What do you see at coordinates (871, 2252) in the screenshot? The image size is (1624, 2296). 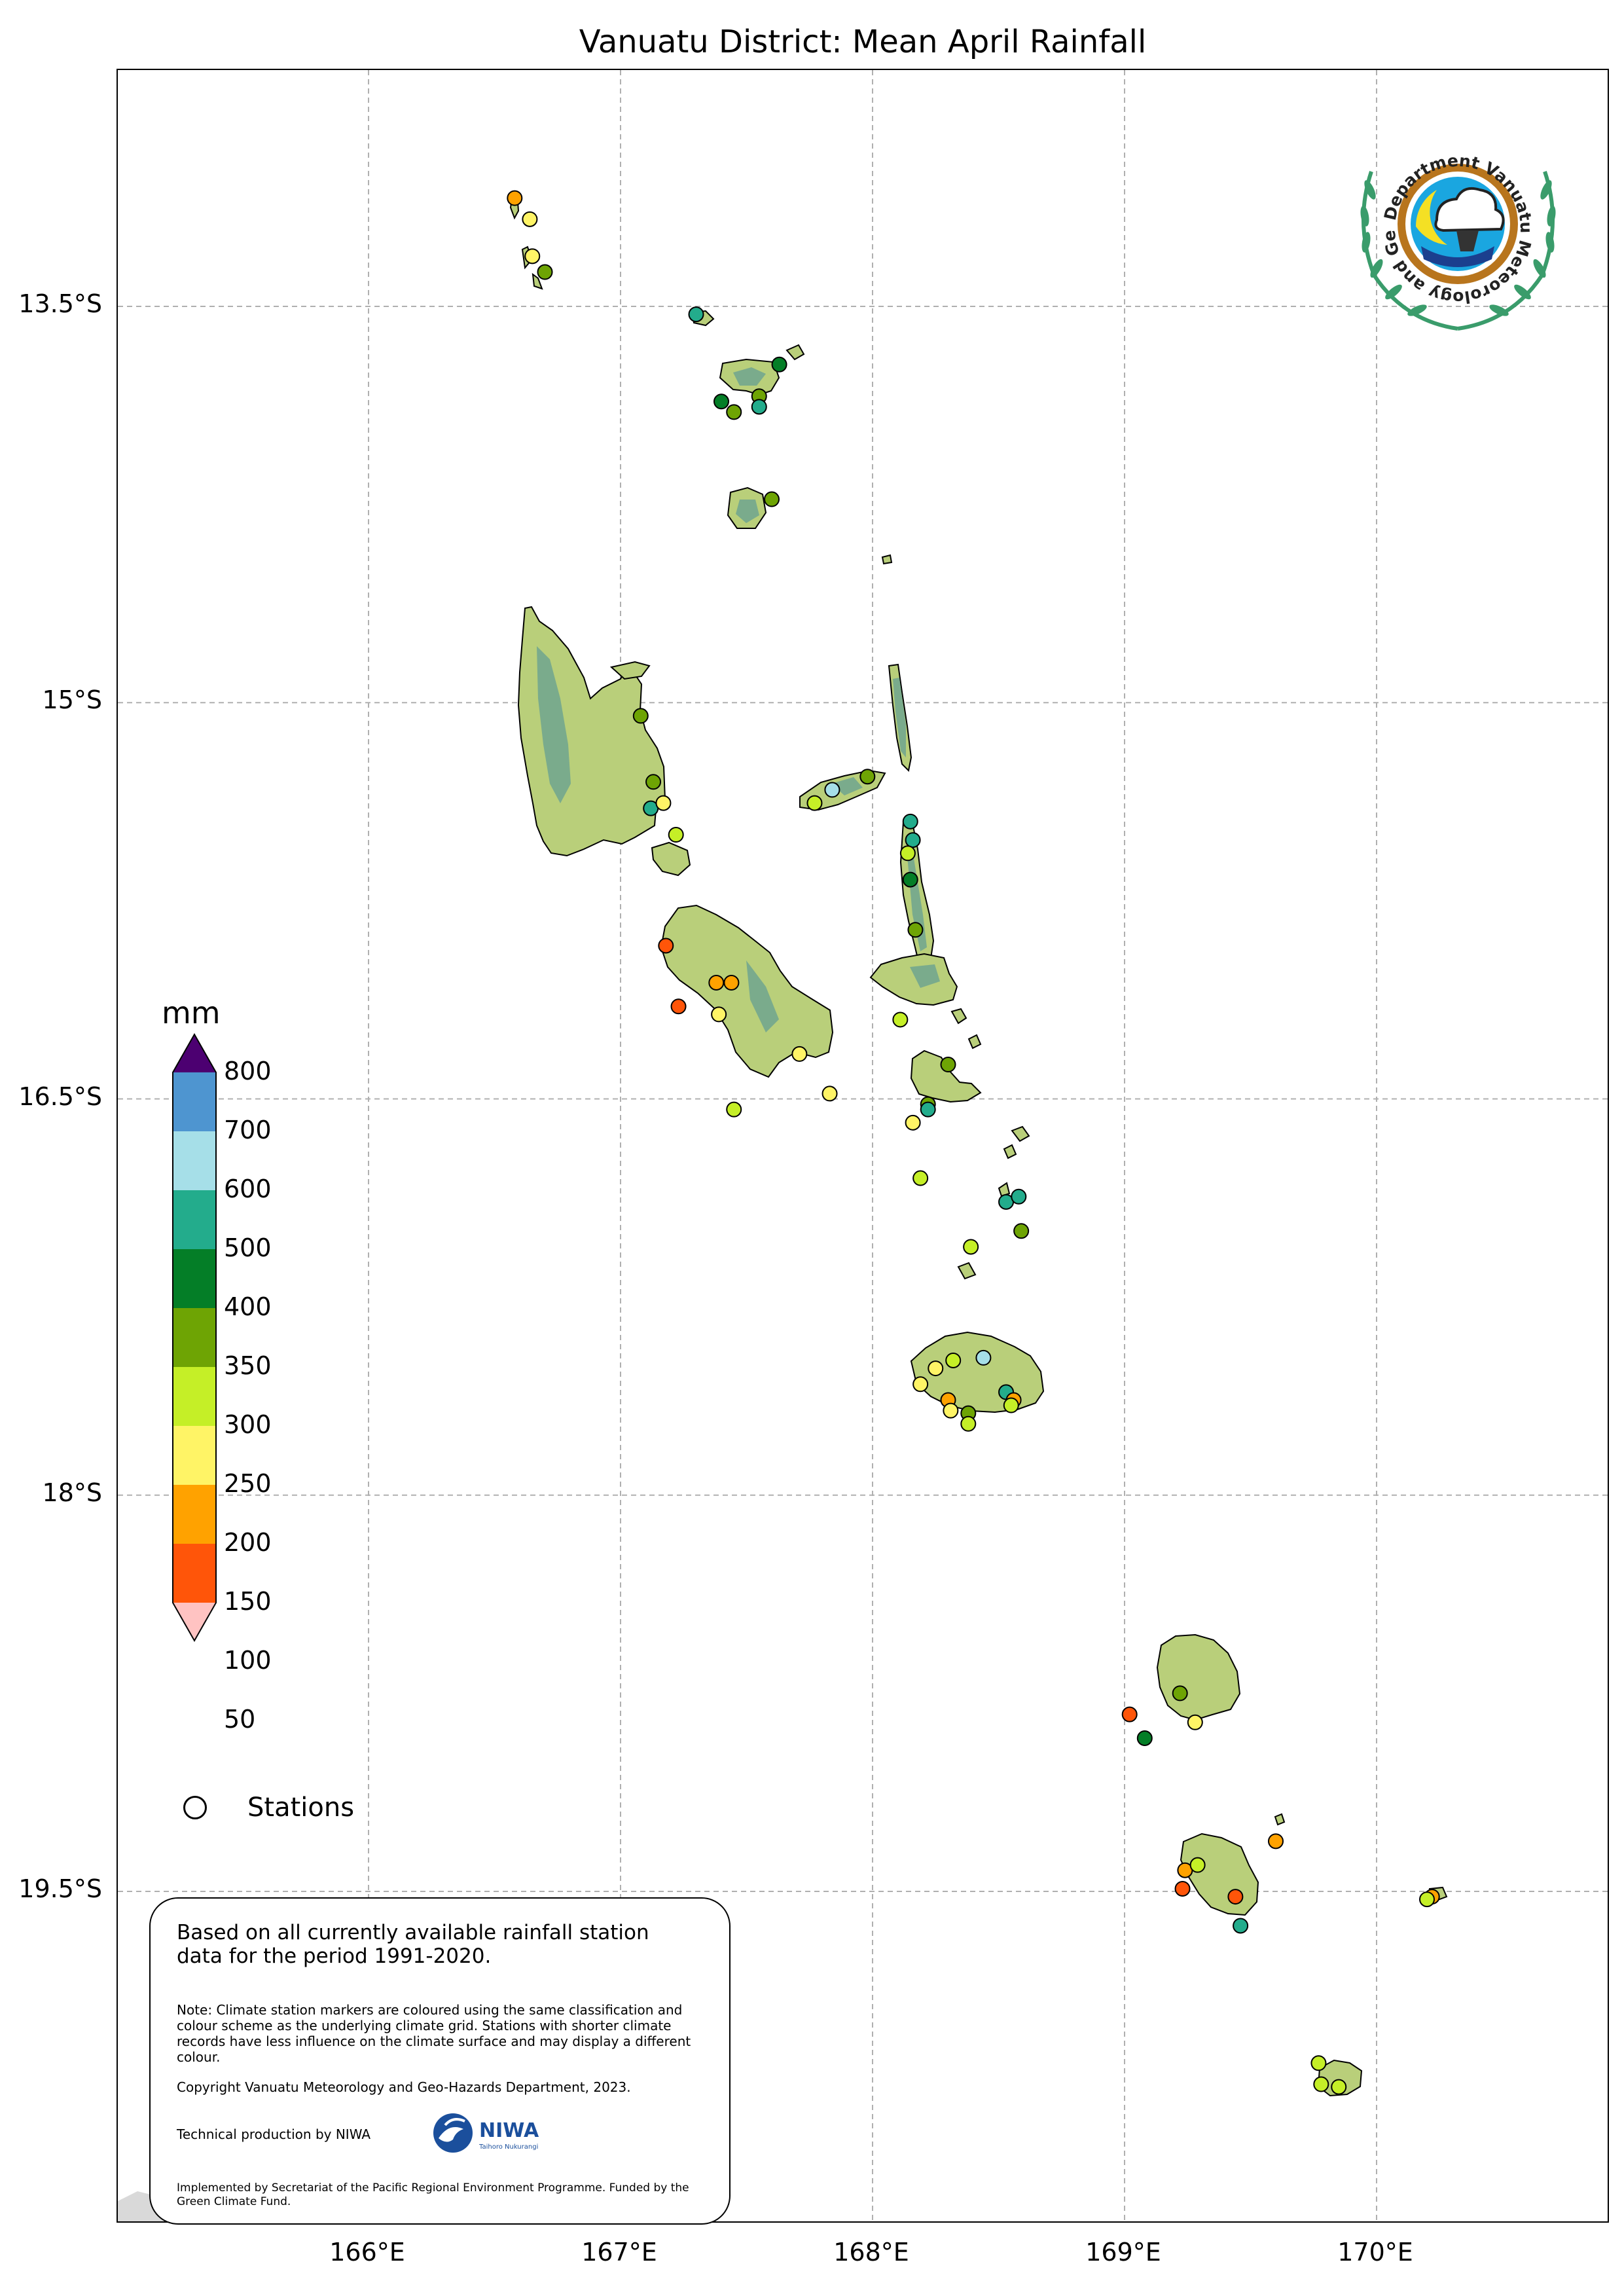 I see `longitude-tick-label: 168°E` at bounding box center [871, 2252].